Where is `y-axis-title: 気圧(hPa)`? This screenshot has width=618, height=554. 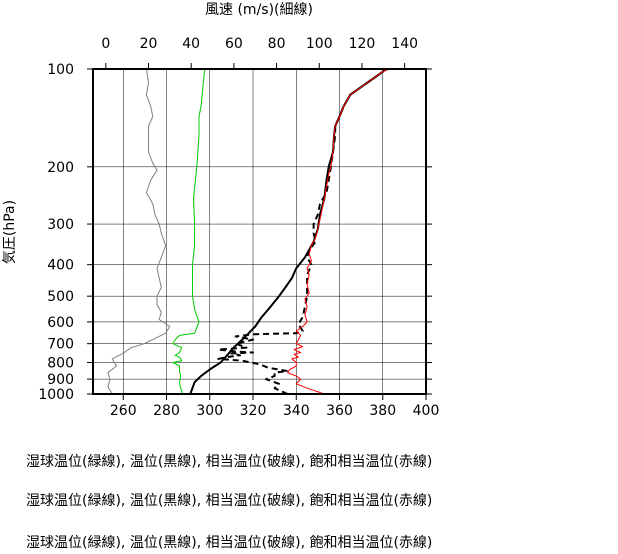 y-axis-title: 気圧(hPa) is located at coordinates (10, 232).